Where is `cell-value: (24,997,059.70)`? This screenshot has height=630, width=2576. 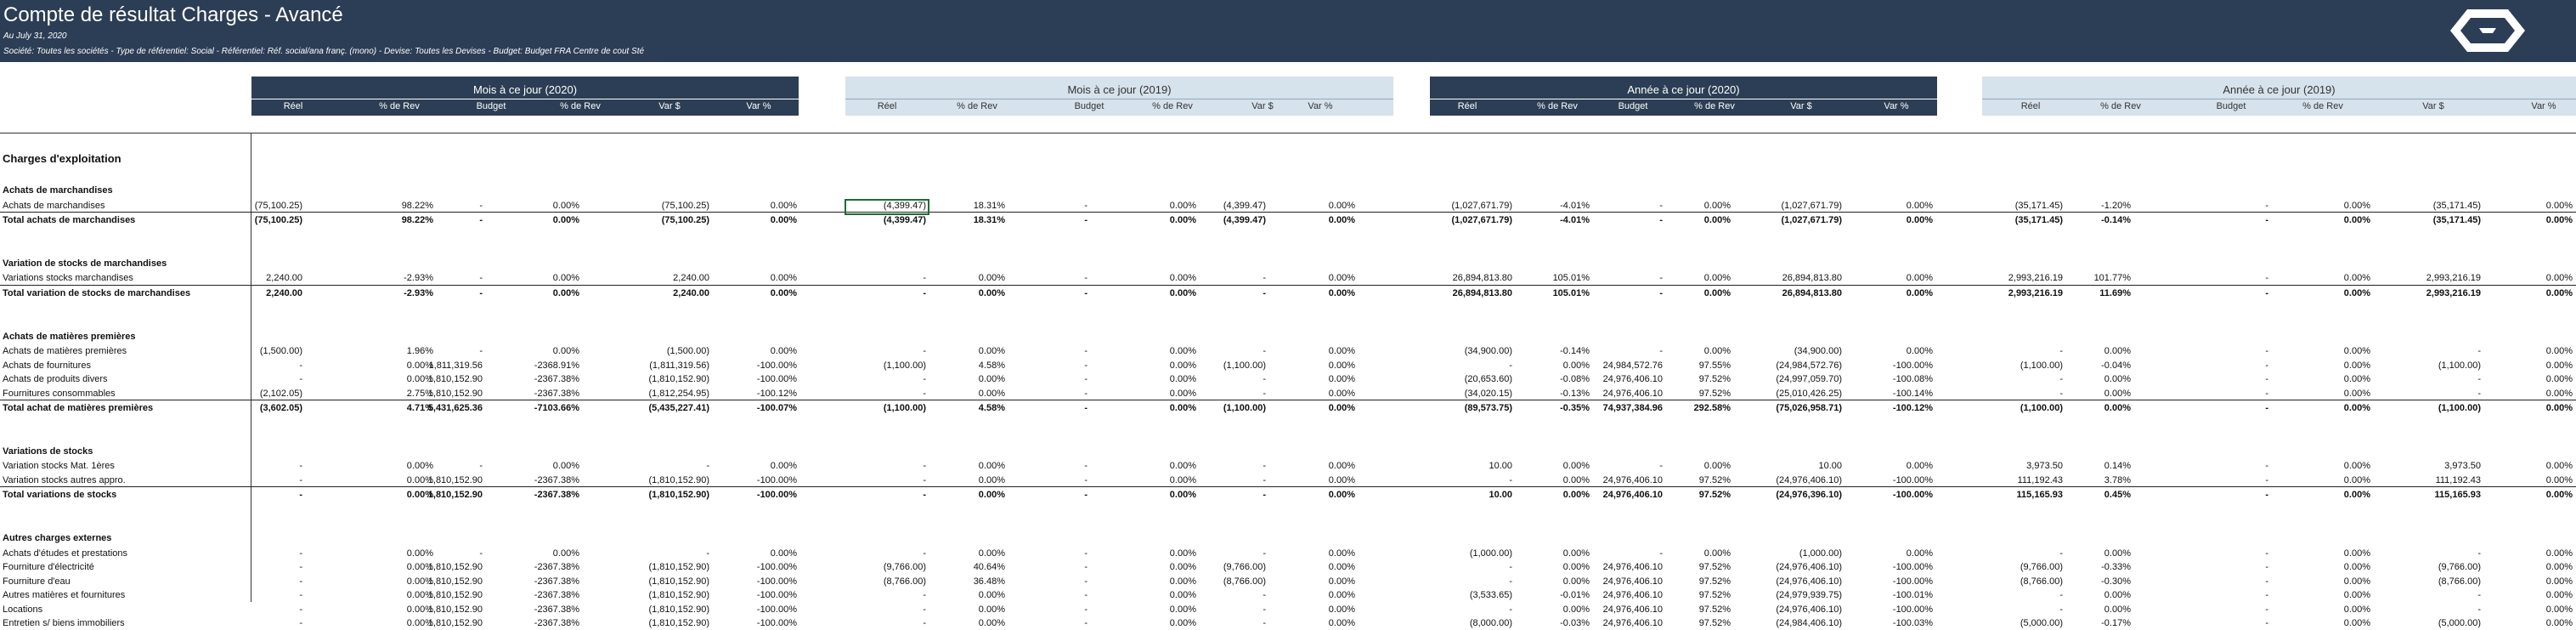 cell-value: (24,997,059.70) is located at coordinates (1809, 380).